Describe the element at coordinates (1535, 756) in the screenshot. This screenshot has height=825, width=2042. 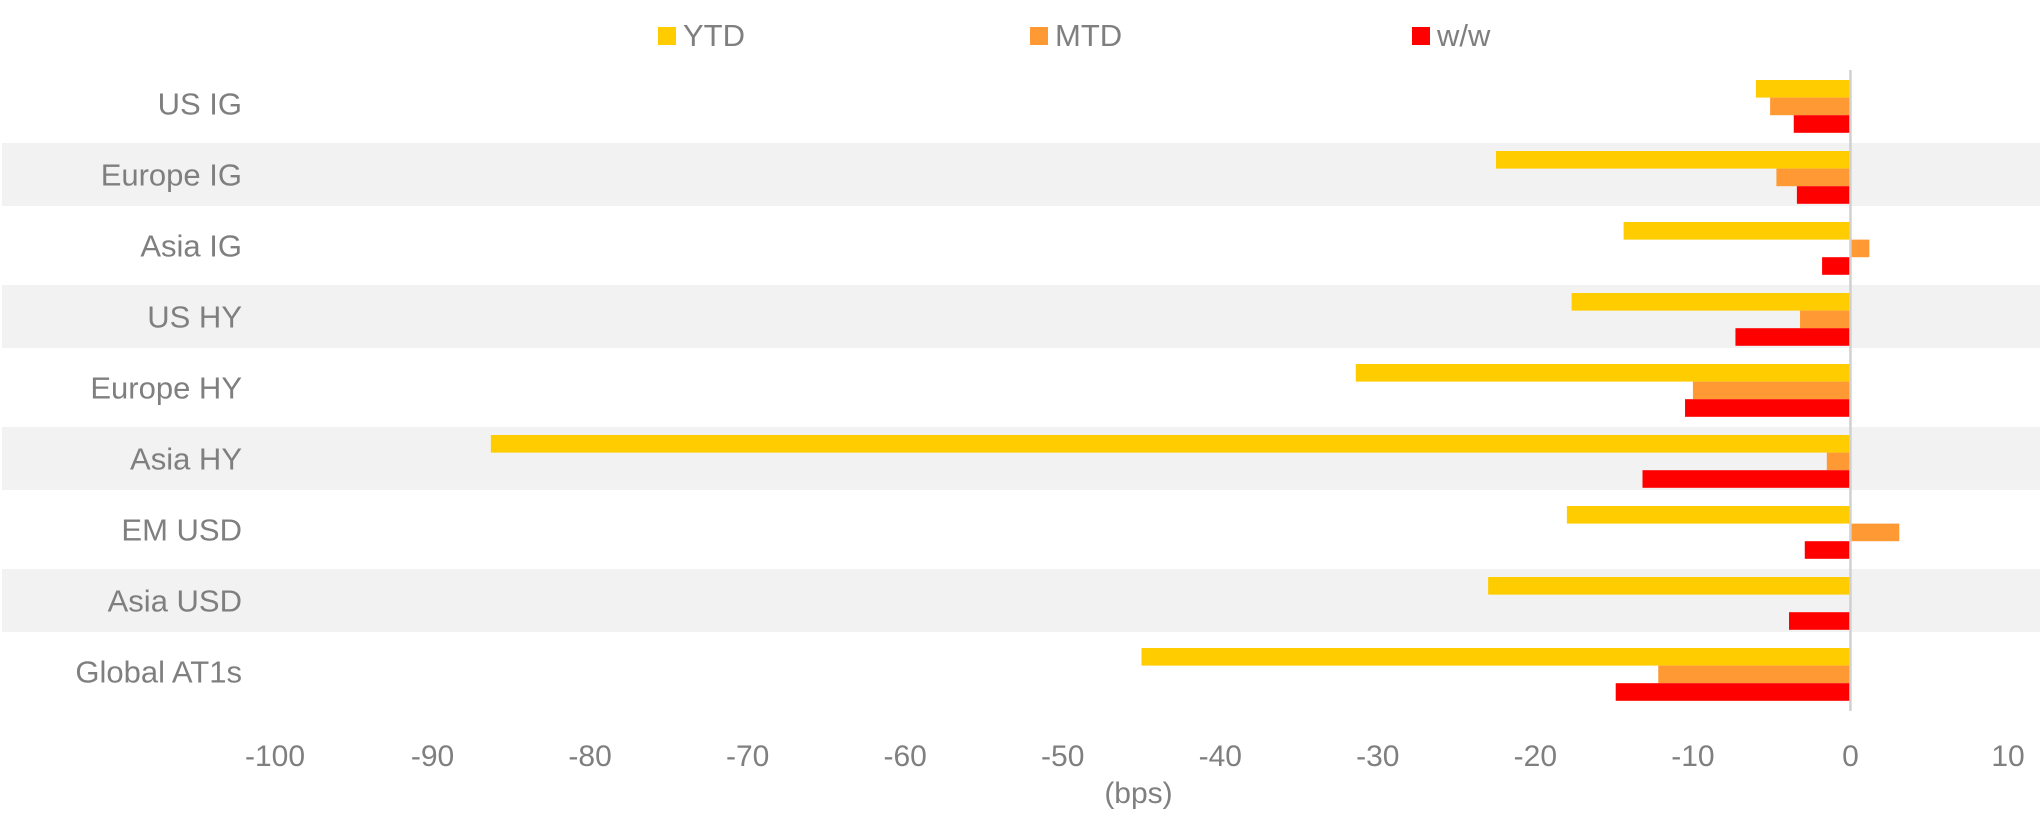
I see `x-tick-label: -20` at that location.